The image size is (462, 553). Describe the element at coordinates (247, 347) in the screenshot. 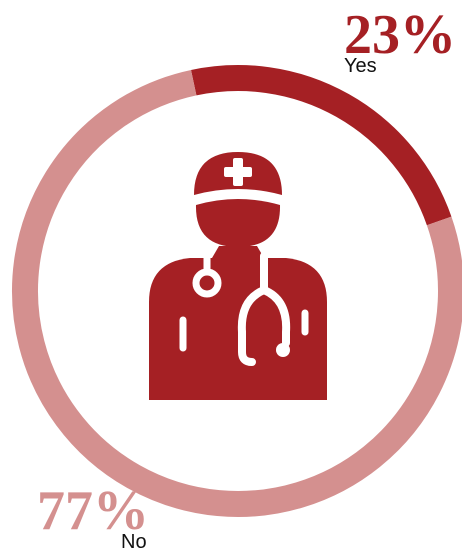

I see `stethoscope-earpiece-left` at that location.